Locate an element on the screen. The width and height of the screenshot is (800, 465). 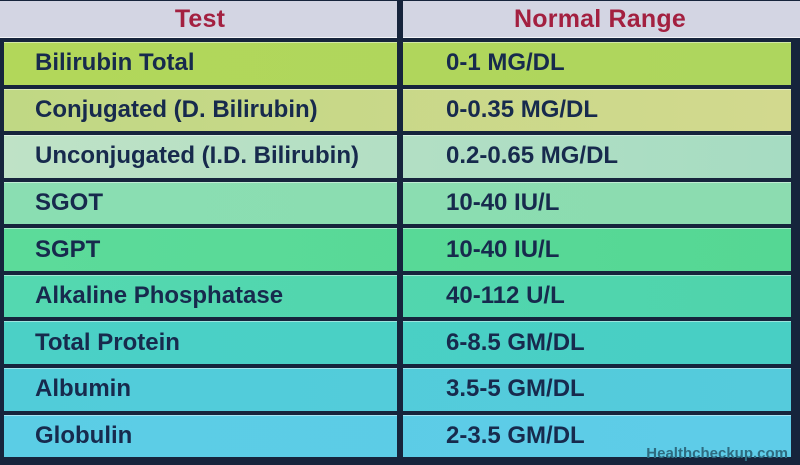
column-header-normal-range: Normal Range is located at coordinates (600, 19).